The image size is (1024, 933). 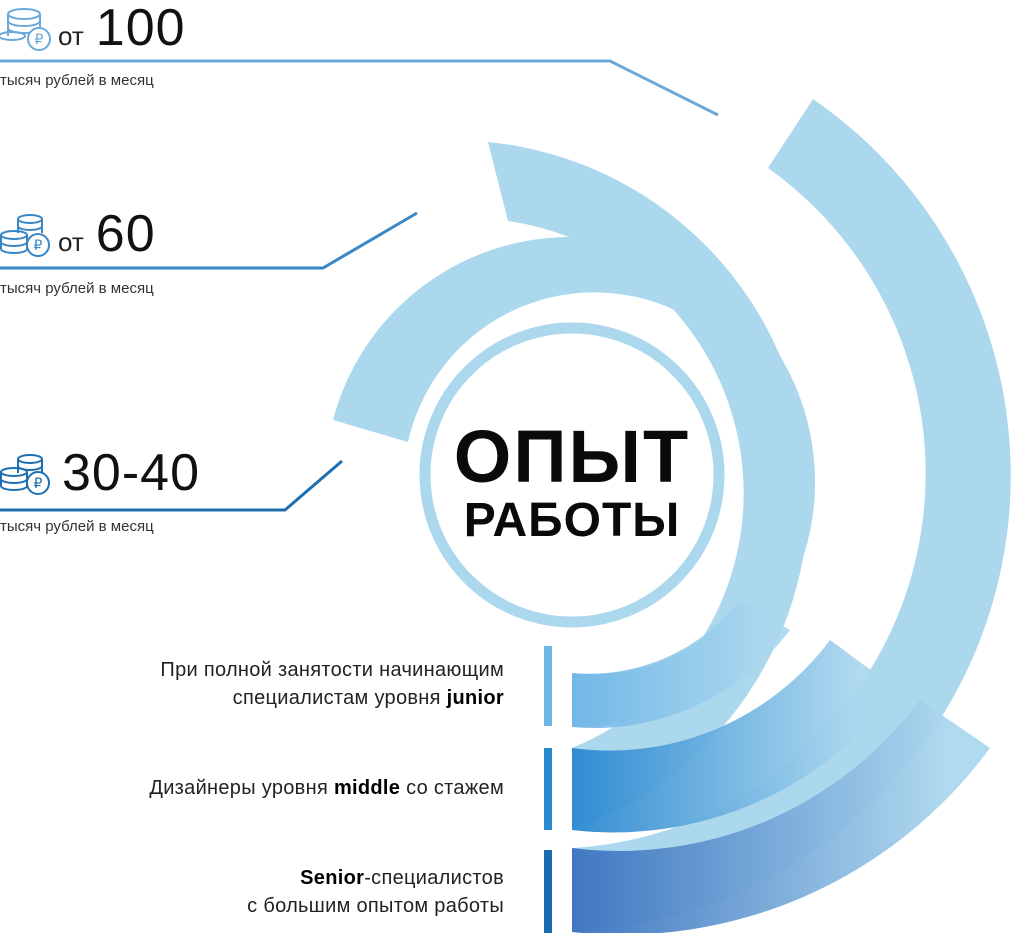 What do you see at coordinates (25, 29) in the screenshot?
I see `coins-icon-100: ₽` at bounding box center [25, 29].